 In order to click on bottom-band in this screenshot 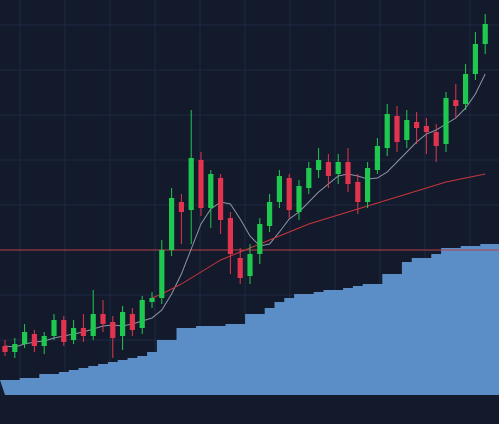, I will do `click(249, 409)`.